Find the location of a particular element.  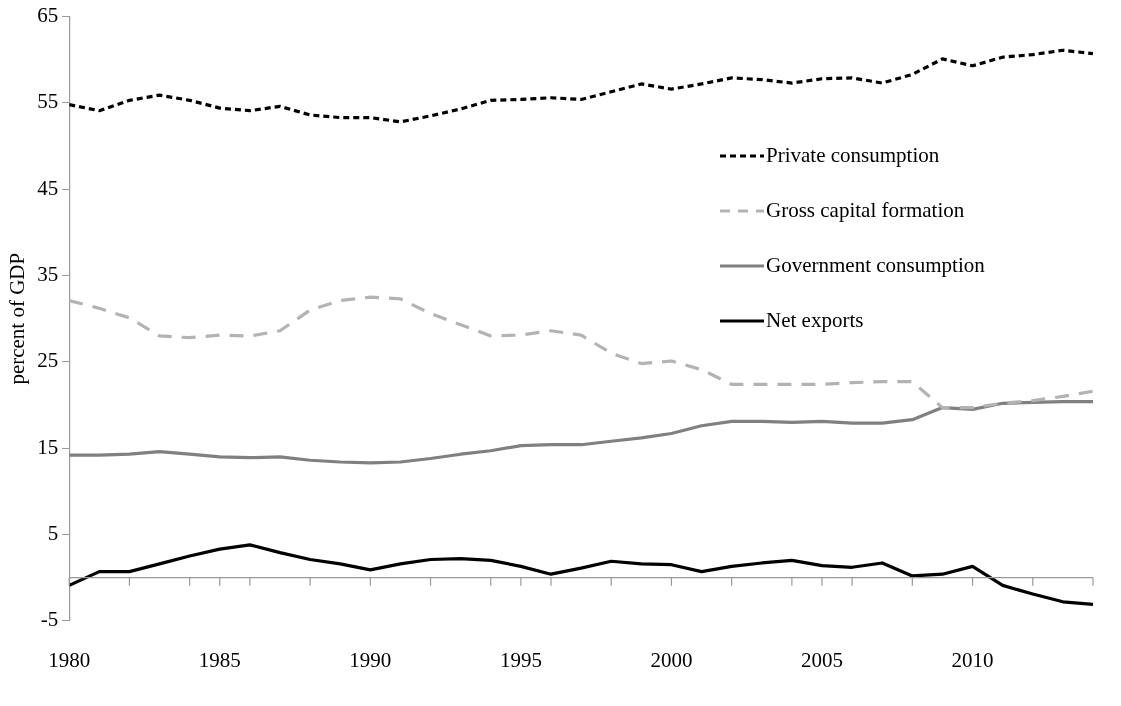

legend-label: Government consumption is located at coordinates (875, 265).